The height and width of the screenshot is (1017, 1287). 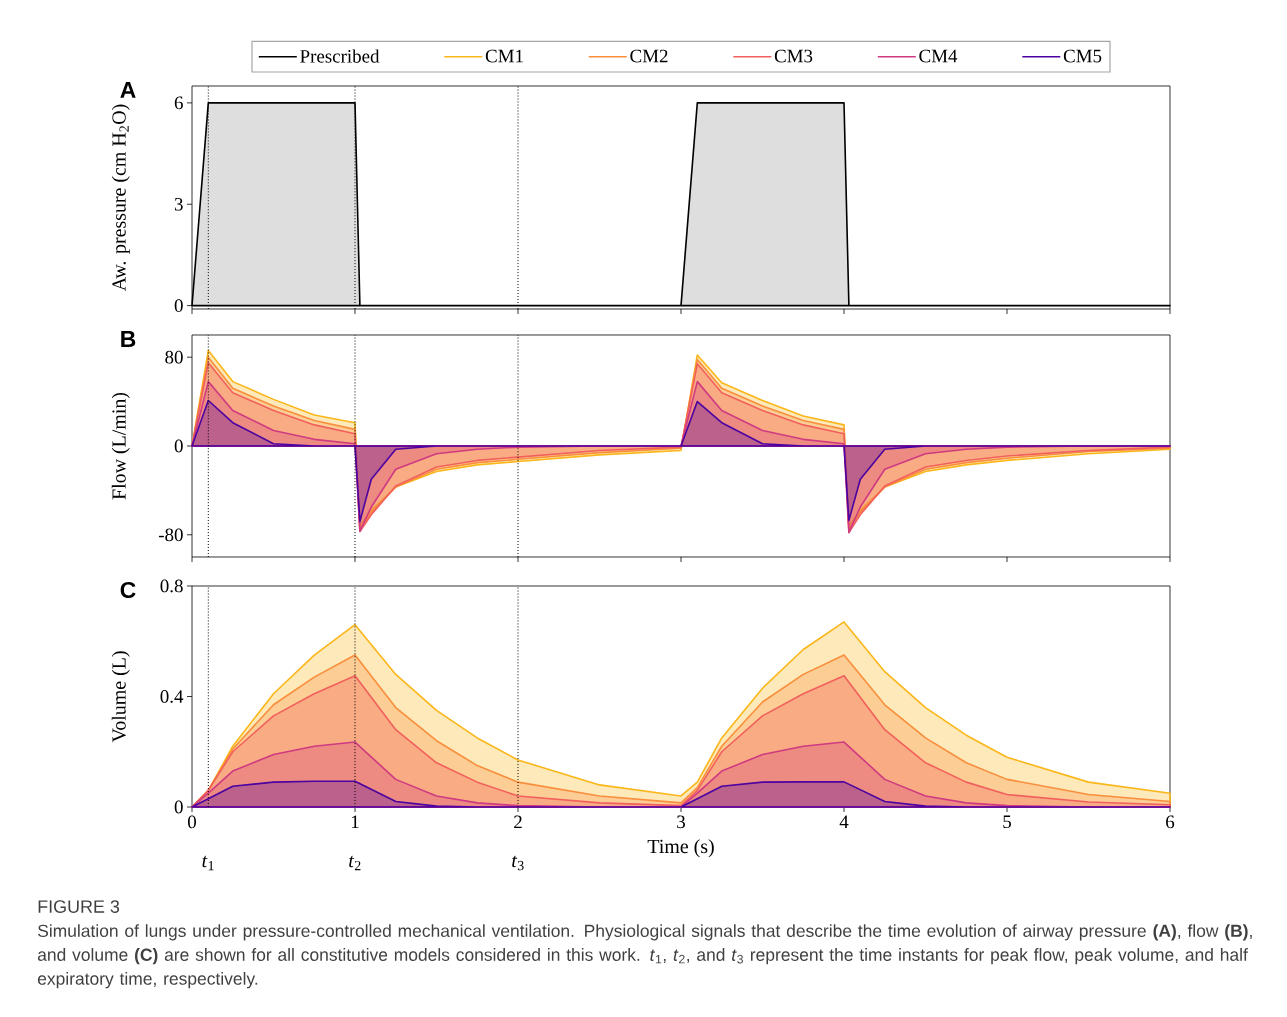 What do you see at coordinates (355, 863) in the screenshot?
I see `ref-line-label: t$_{2}$` at bounding box center [355, 863].